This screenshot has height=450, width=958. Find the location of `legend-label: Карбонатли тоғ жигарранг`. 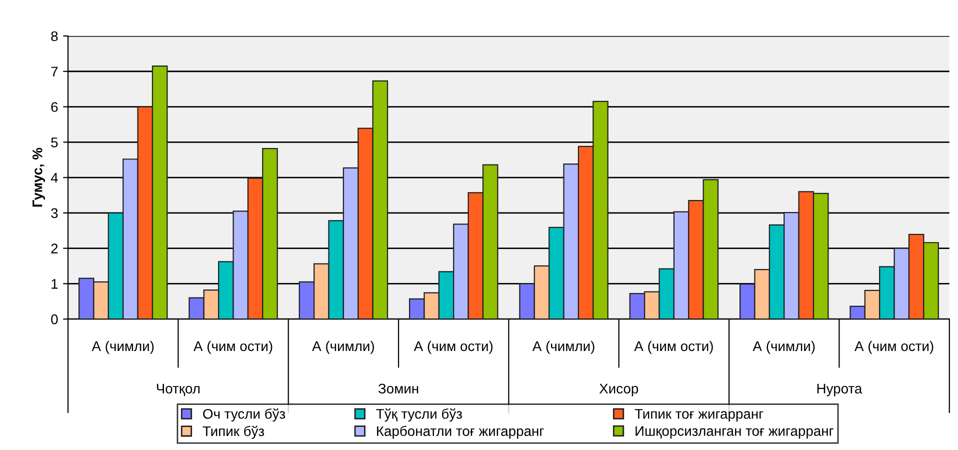

legend-label: Карбонатли тоғ жигарранг is located at coordinates (460, 432).